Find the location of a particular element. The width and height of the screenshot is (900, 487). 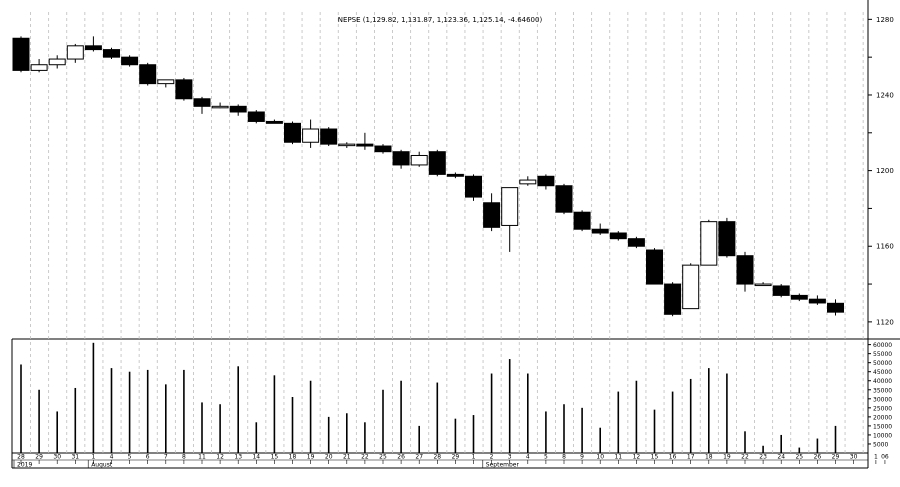

volume-tick-label: 5000 is located at coordinates (880, 444).